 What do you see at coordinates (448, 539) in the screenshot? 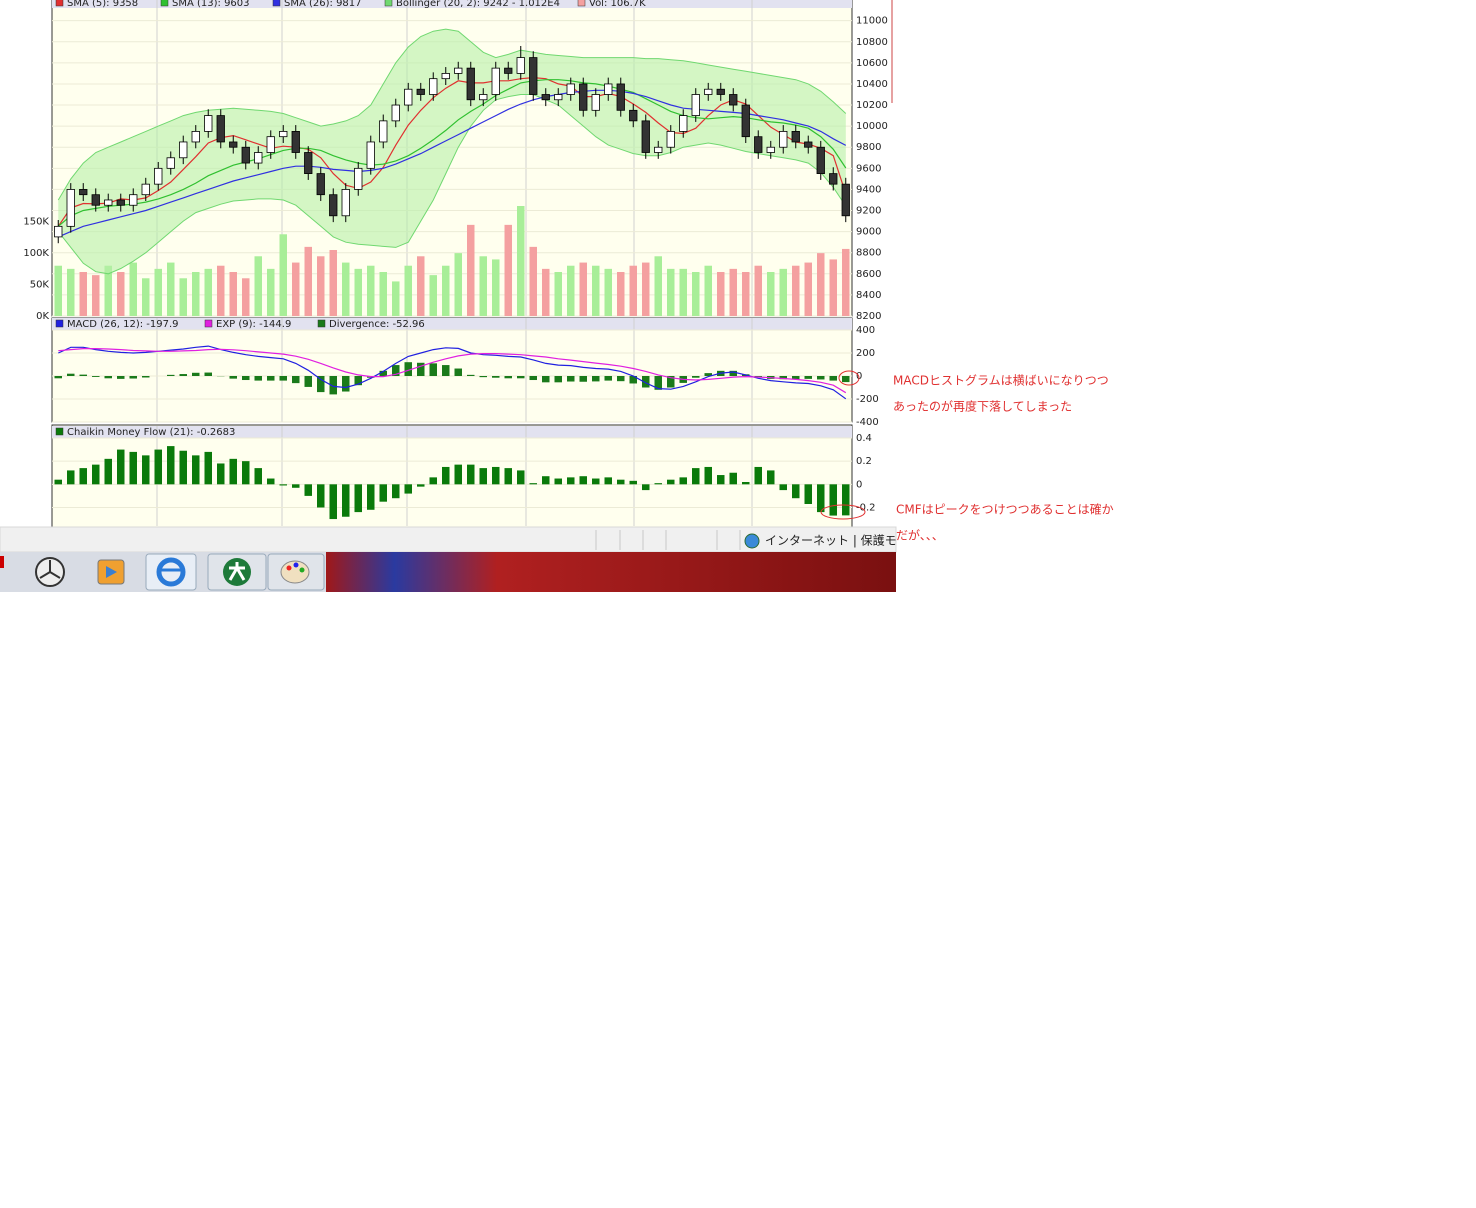
I see `status-bar` at bounding box center [448, 539].